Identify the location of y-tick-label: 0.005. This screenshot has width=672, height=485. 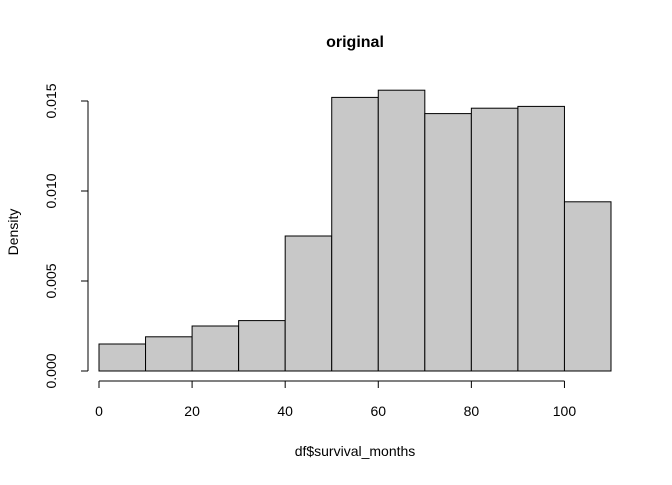
(51, 280).